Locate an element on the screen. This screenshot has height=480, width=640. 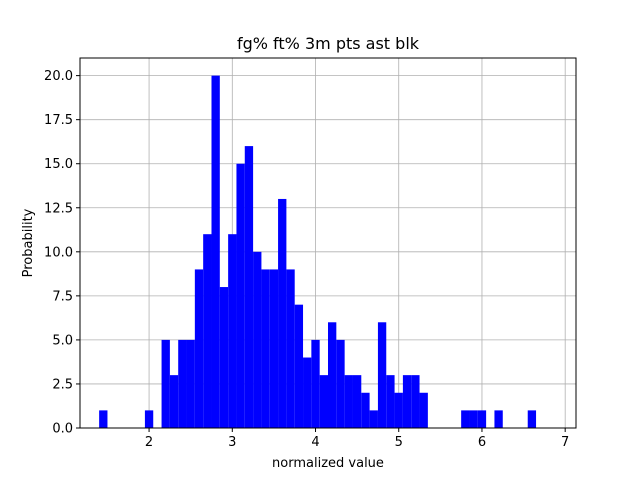
x-tick-label: 3 is located at coordinates (232, 442).